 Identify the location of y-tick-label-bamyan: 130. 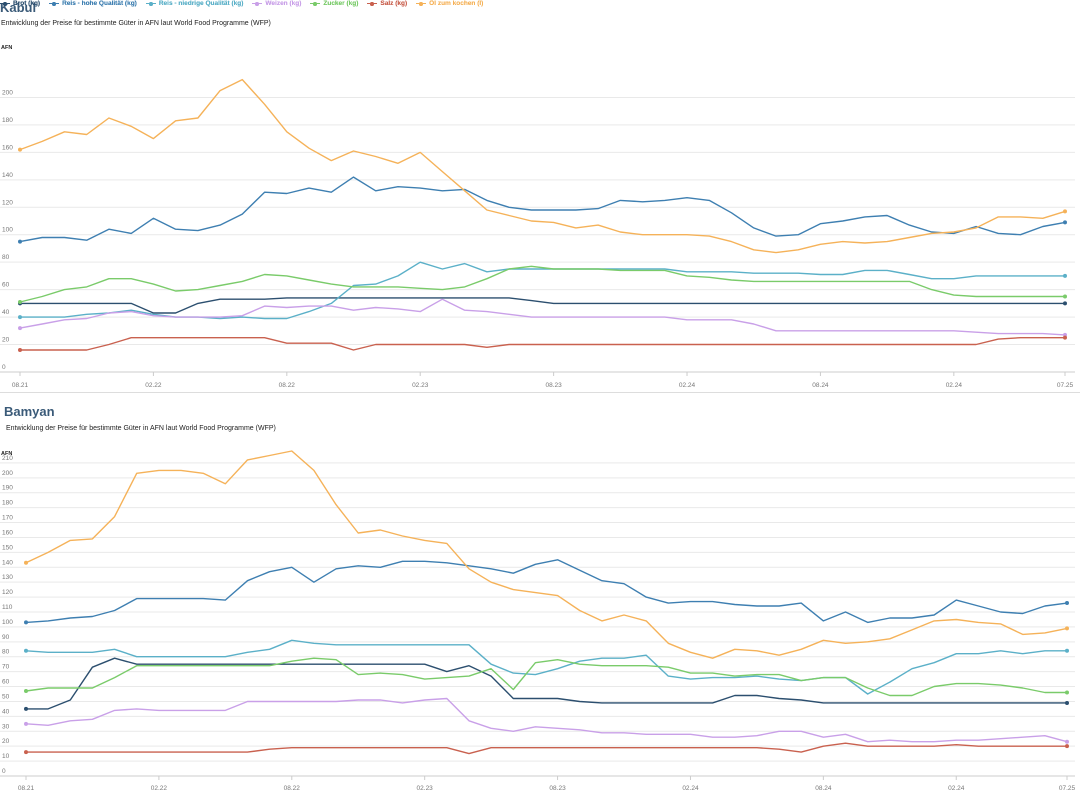
(7, 577).